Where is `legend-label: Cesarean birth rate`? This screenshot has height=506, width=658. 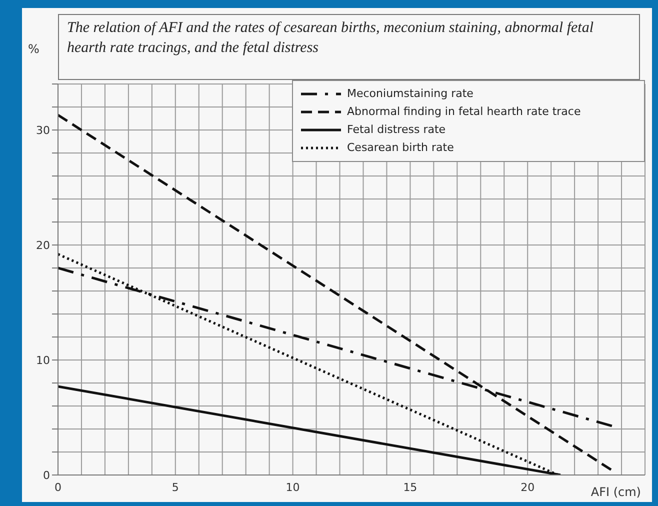 legend-label: Cesarean birth rate is located at coordinates (400, 148).